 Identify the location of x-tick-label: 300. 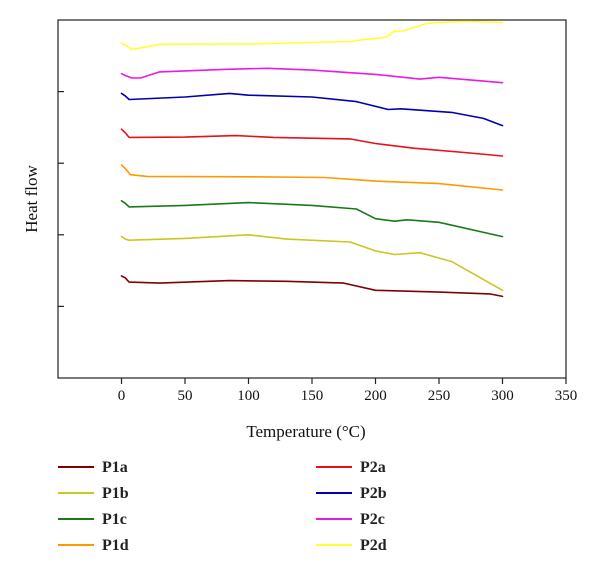
(502, 396).